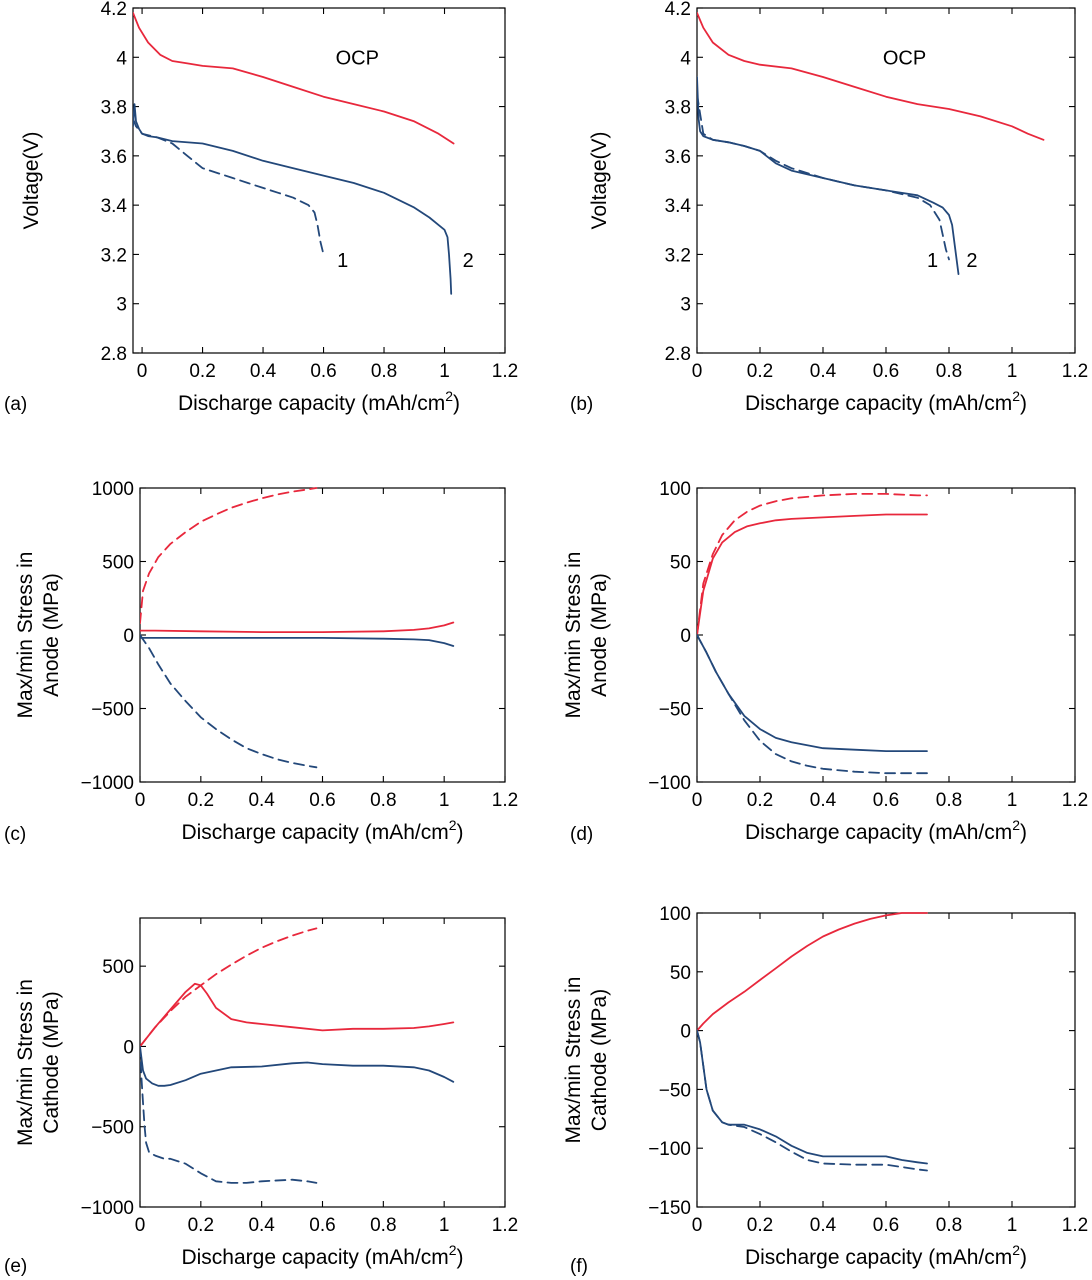  Describe the element at coordinates (675, 914) in the screenshot. I see `y-tick-label: 100` at that location.